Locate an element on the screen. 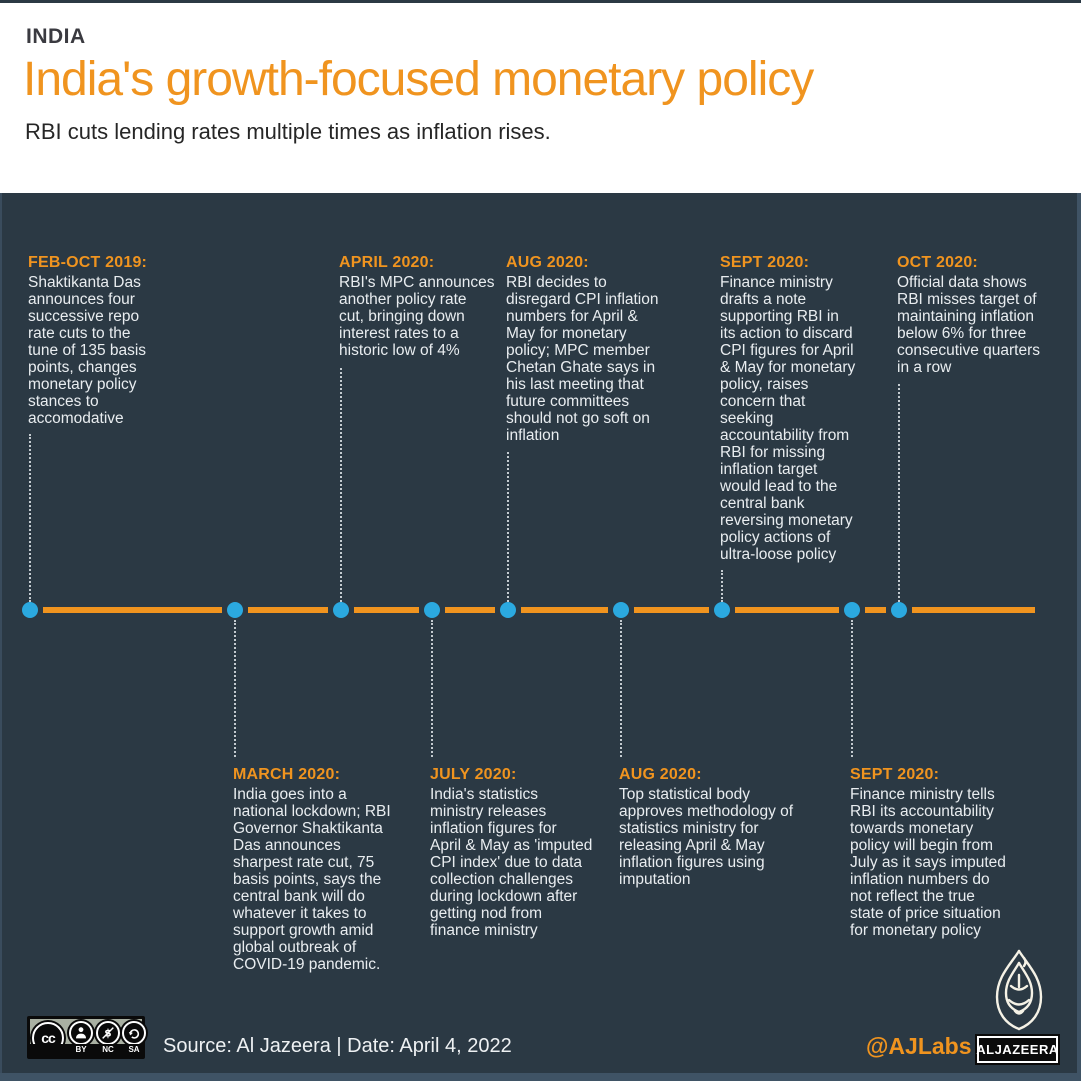  cc-license-badge: cc $ BY NC SA is located at coordinates (86, 1037).